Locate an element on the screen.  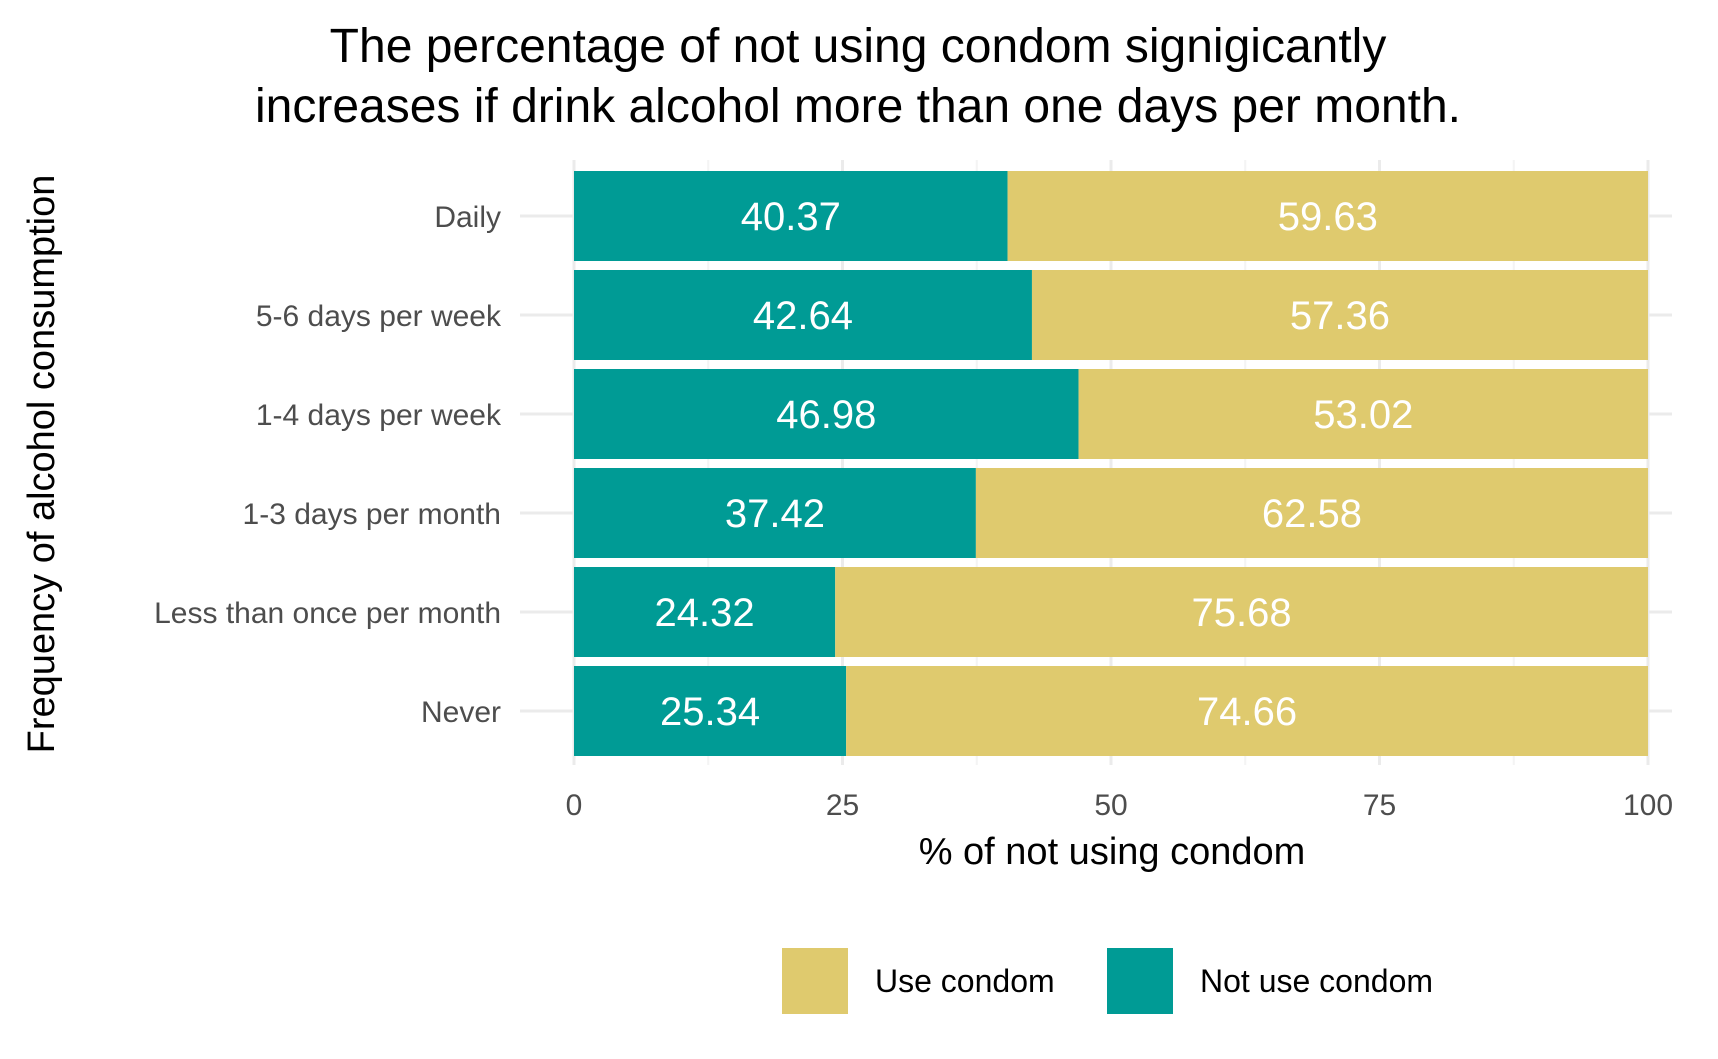
data-label-not-use-condom: 40.37 is located at coordinates (791, 217).